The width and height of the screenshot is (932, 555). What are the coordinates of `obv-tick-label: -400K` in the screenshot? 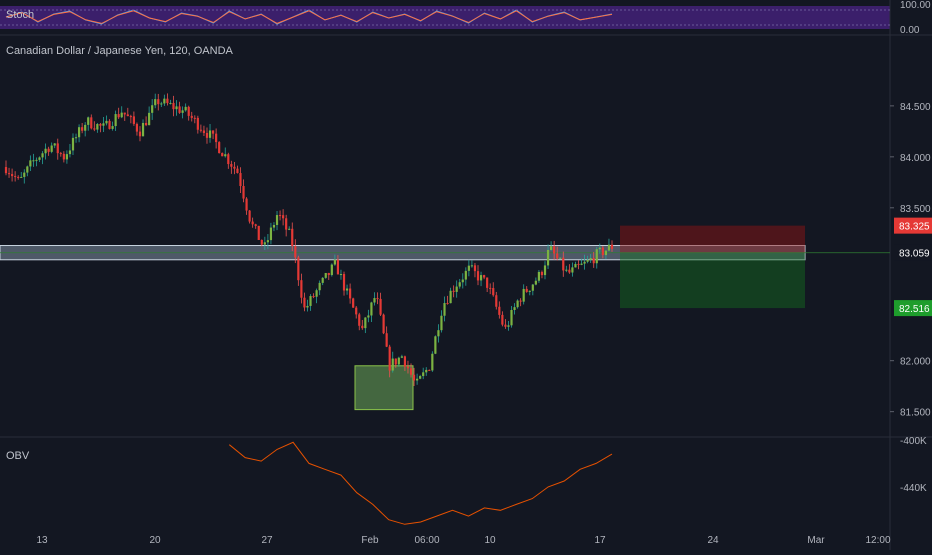 It's located at (913, 441).